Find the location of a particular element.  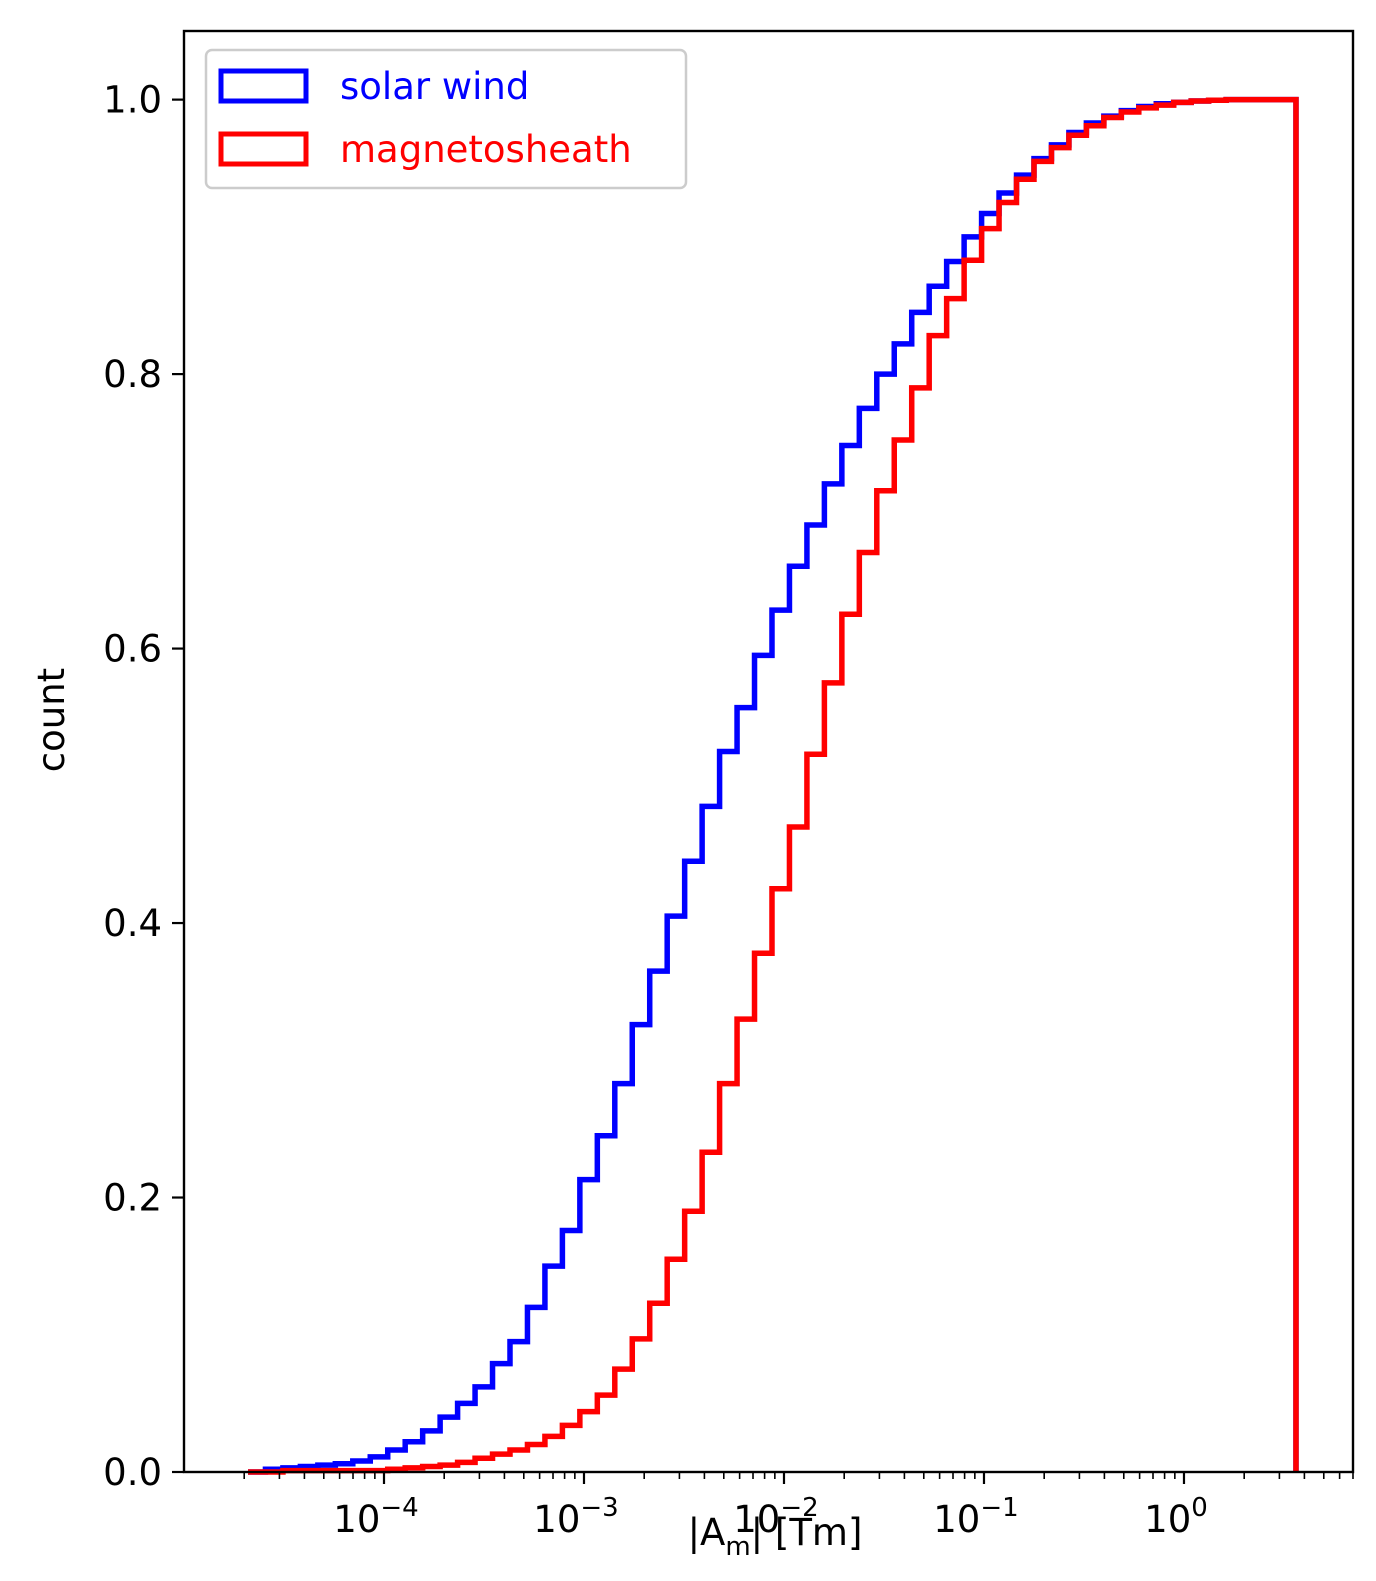

y-tick-label-2: 0.4 is located at coordinates (132, 923).